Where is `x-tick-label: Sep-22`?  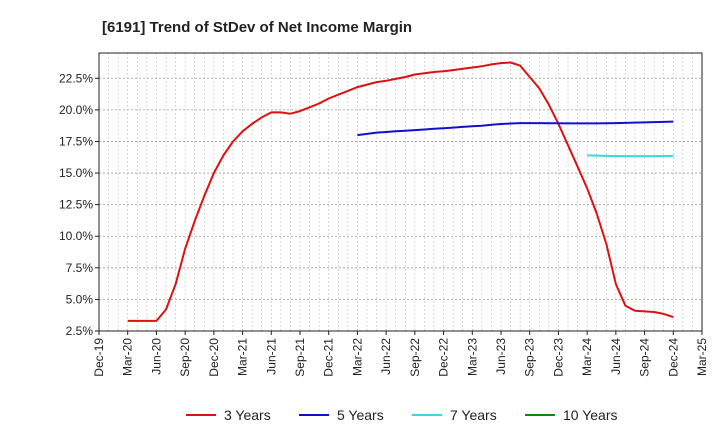
x-tick-label: Sep-22 is located at coordinates (415, 357).